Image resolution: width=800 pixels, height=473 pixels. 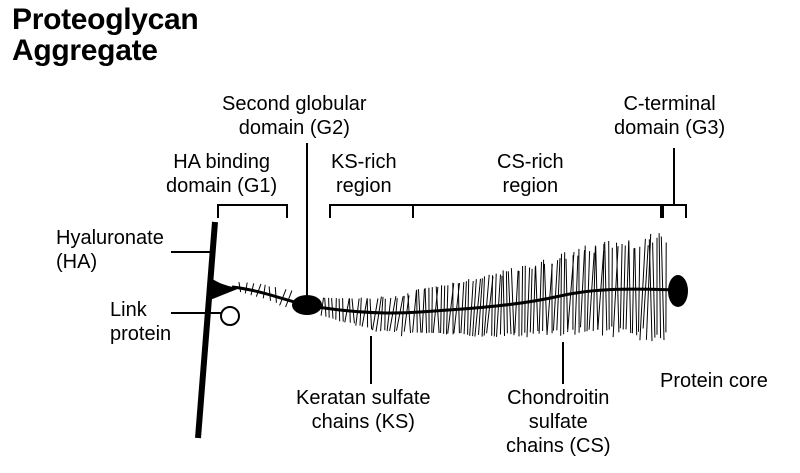 What do you see at coordinates (230, 316) in the screenshot?
I see `link-protein-circle` at bounding box center [230, 316].